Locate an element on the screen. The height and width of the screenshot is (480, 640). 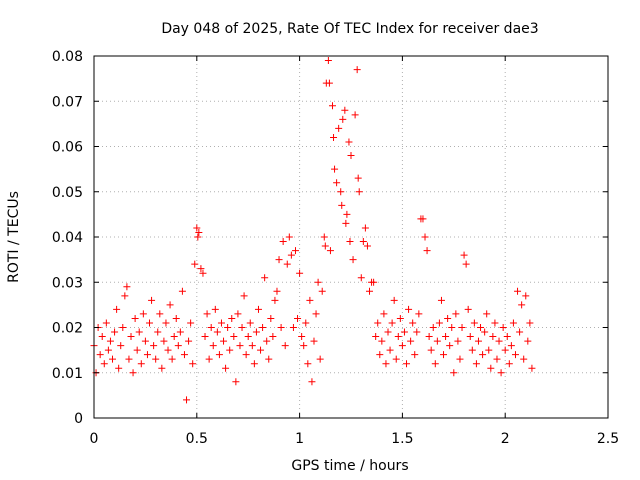
y-tick-label: 0.06 is located at coordinates (67, 148).